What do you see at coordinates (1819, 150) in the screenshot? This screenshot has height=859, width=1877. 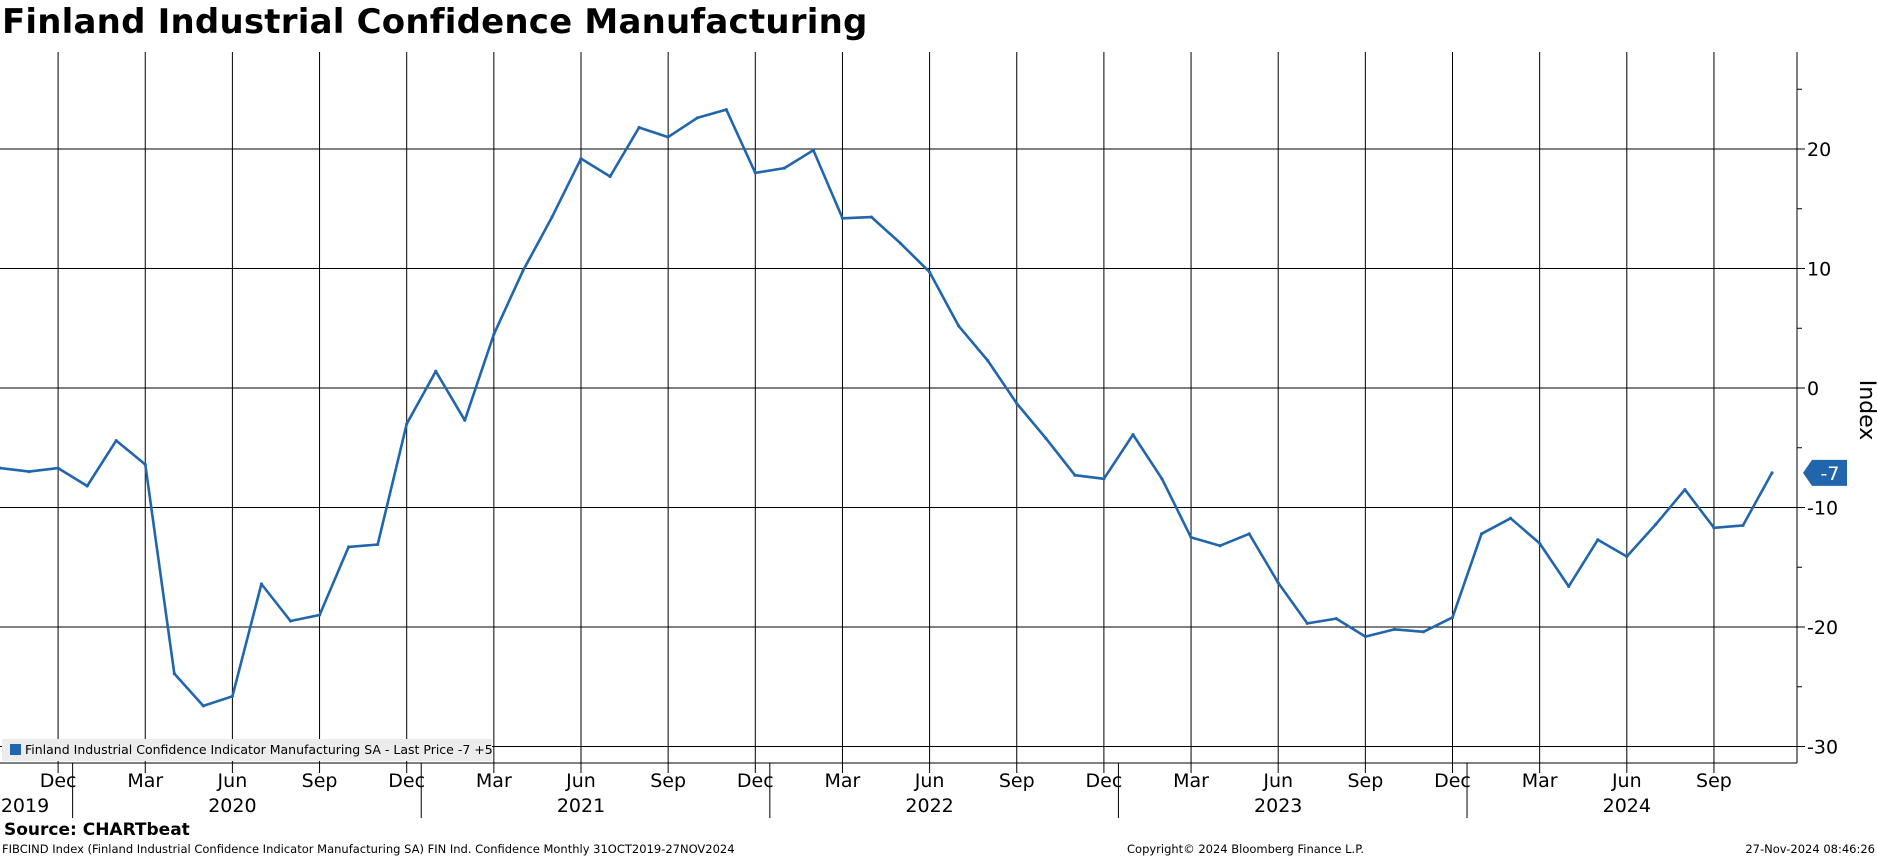 I see `y-tick-label: 20` at bounding box center [1819, 150].